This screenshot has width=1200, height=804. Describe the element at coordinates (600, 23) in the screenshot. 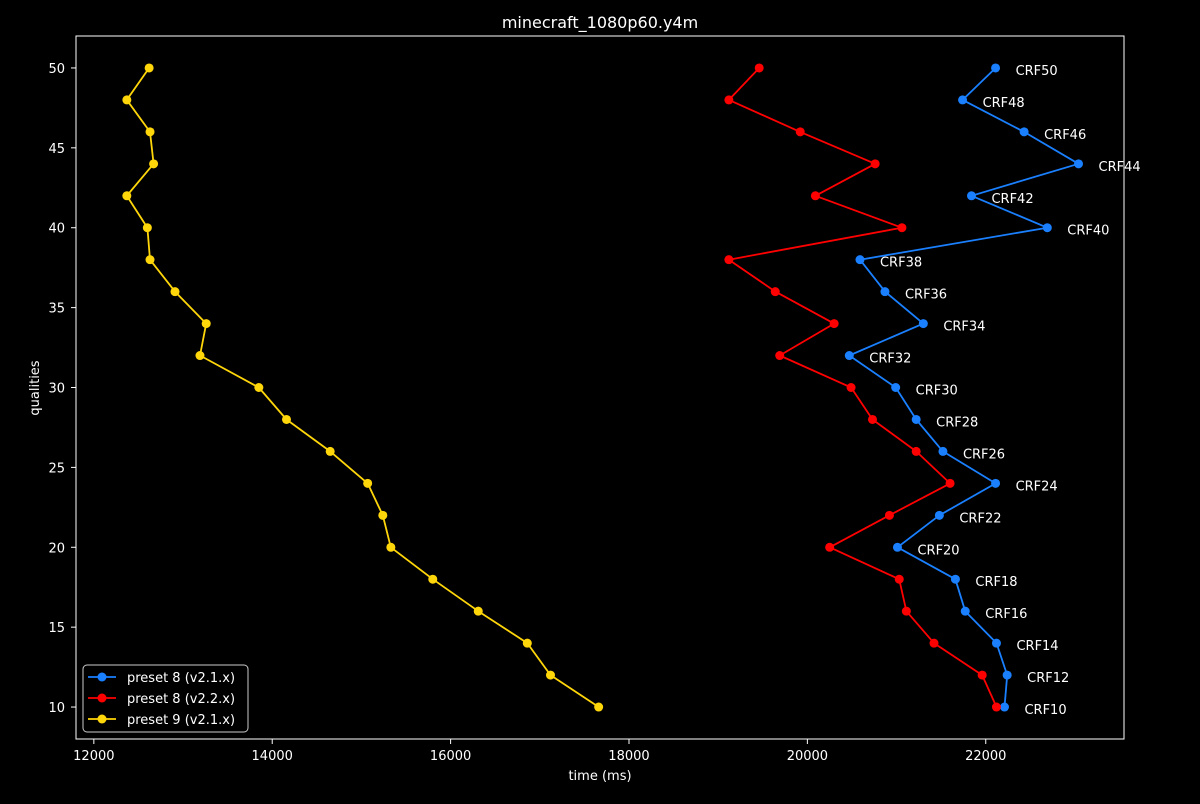

I see `chart-title: minecraft_1080p60.y4m` at that location.